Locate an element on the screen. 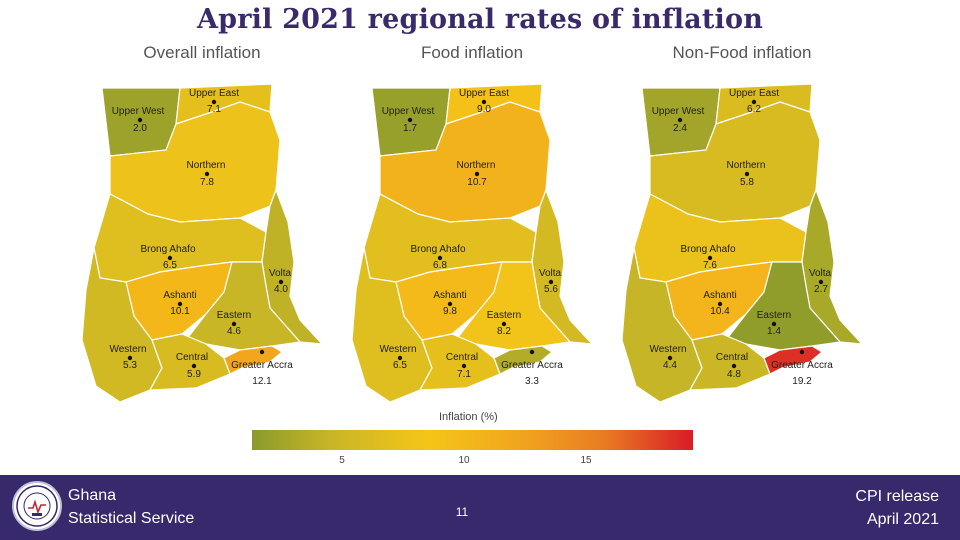 The height and width of the screenshot is (540, 960). region-value-volta: 2.7 is located at coordinates (821, 289).